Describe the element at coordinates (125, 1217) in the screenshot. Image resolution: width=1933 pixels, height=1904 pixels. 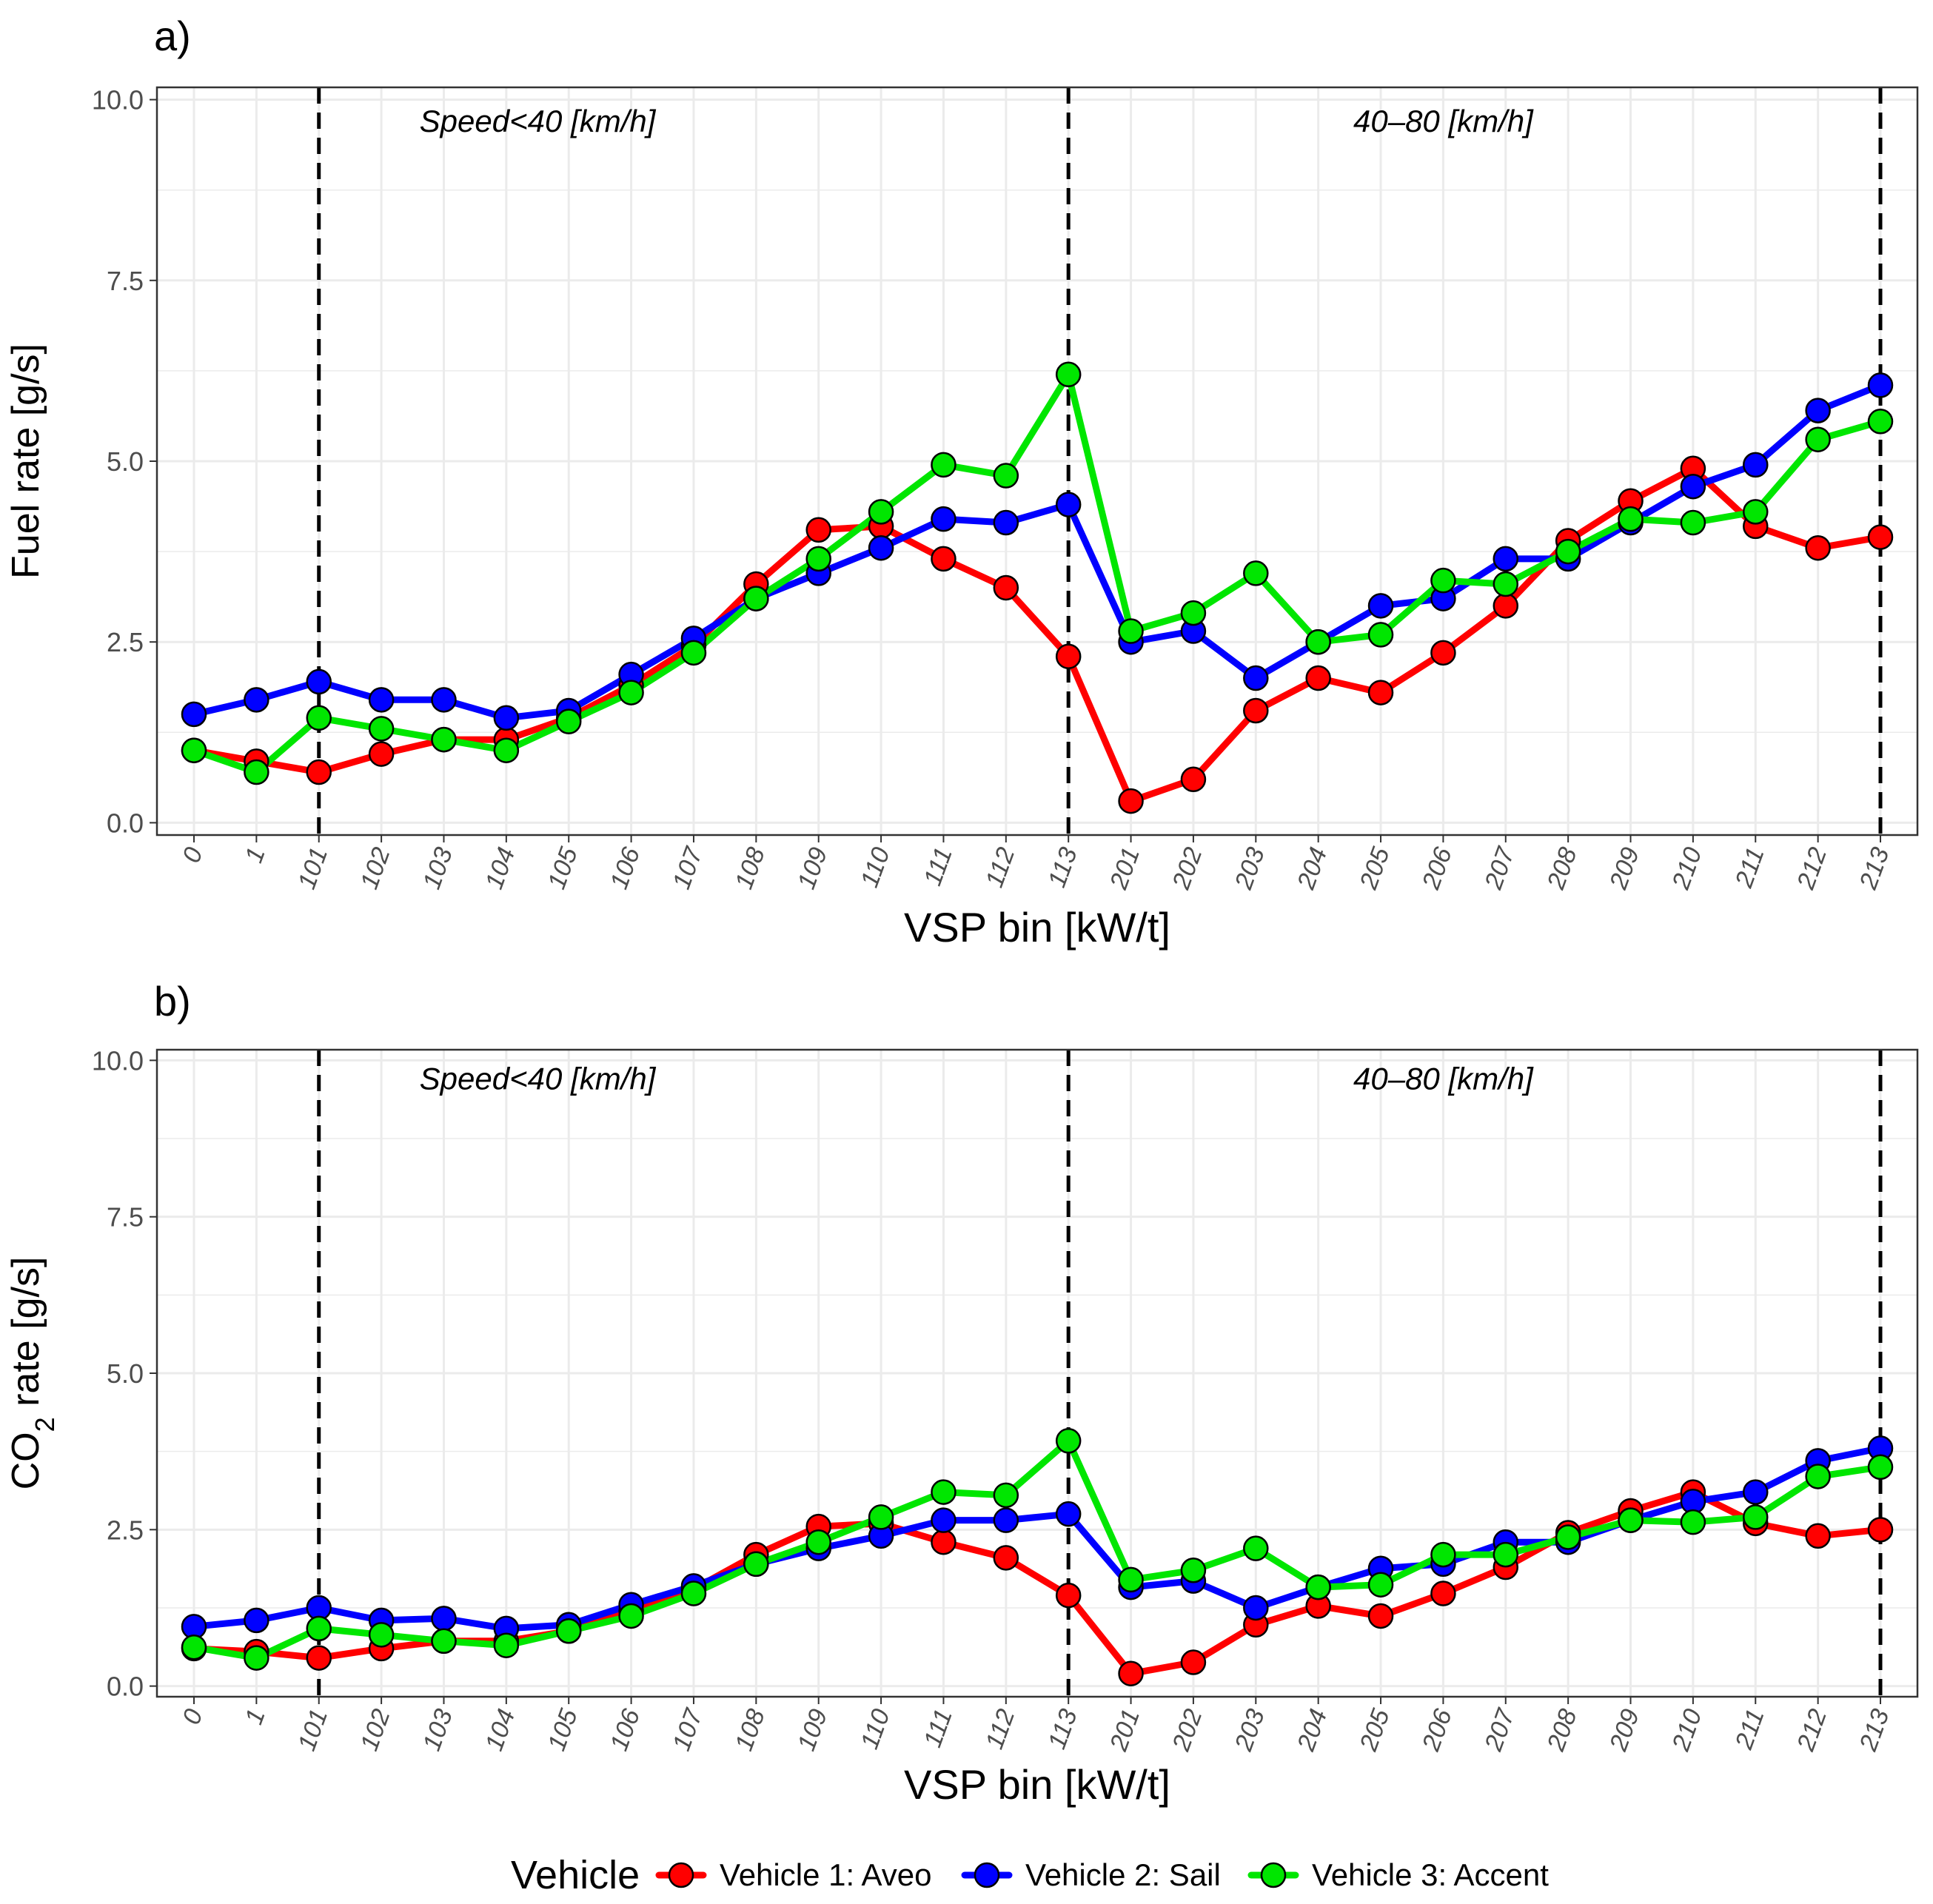
I see `y-tick-label: 7.5` at that location.